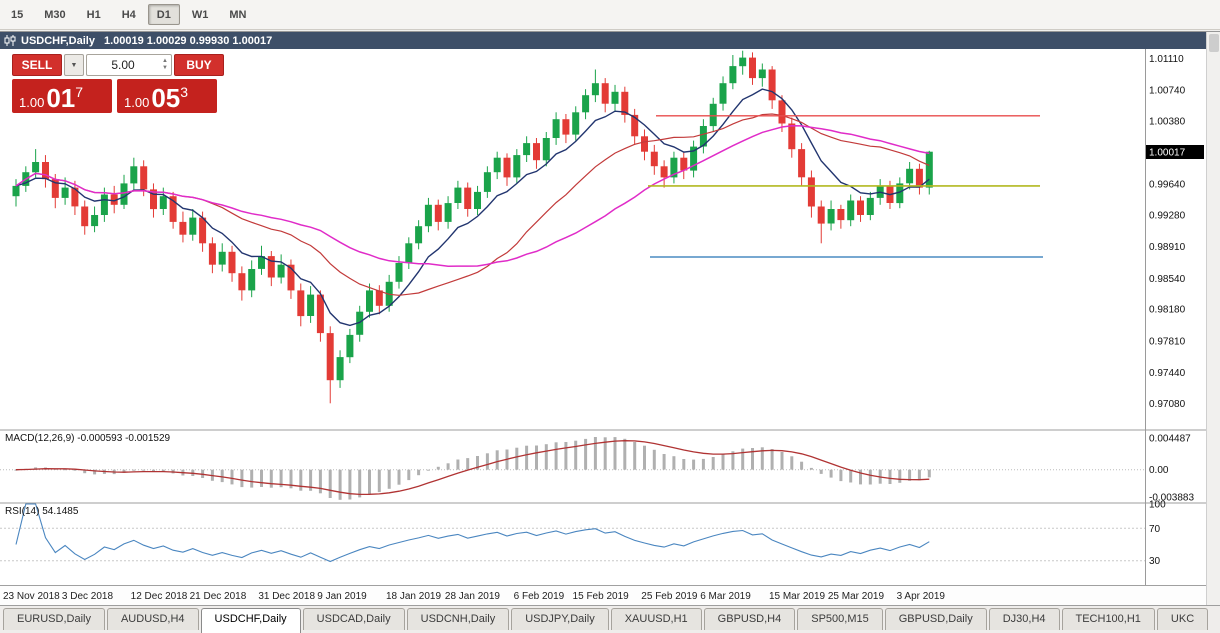 This screenshot has height=633, width=1220. What do you see at coordinates (840, 619) in the screenshot?
I see `chart-tab-sp500-m15: SP500,M15` at bounding box center [840, 619].